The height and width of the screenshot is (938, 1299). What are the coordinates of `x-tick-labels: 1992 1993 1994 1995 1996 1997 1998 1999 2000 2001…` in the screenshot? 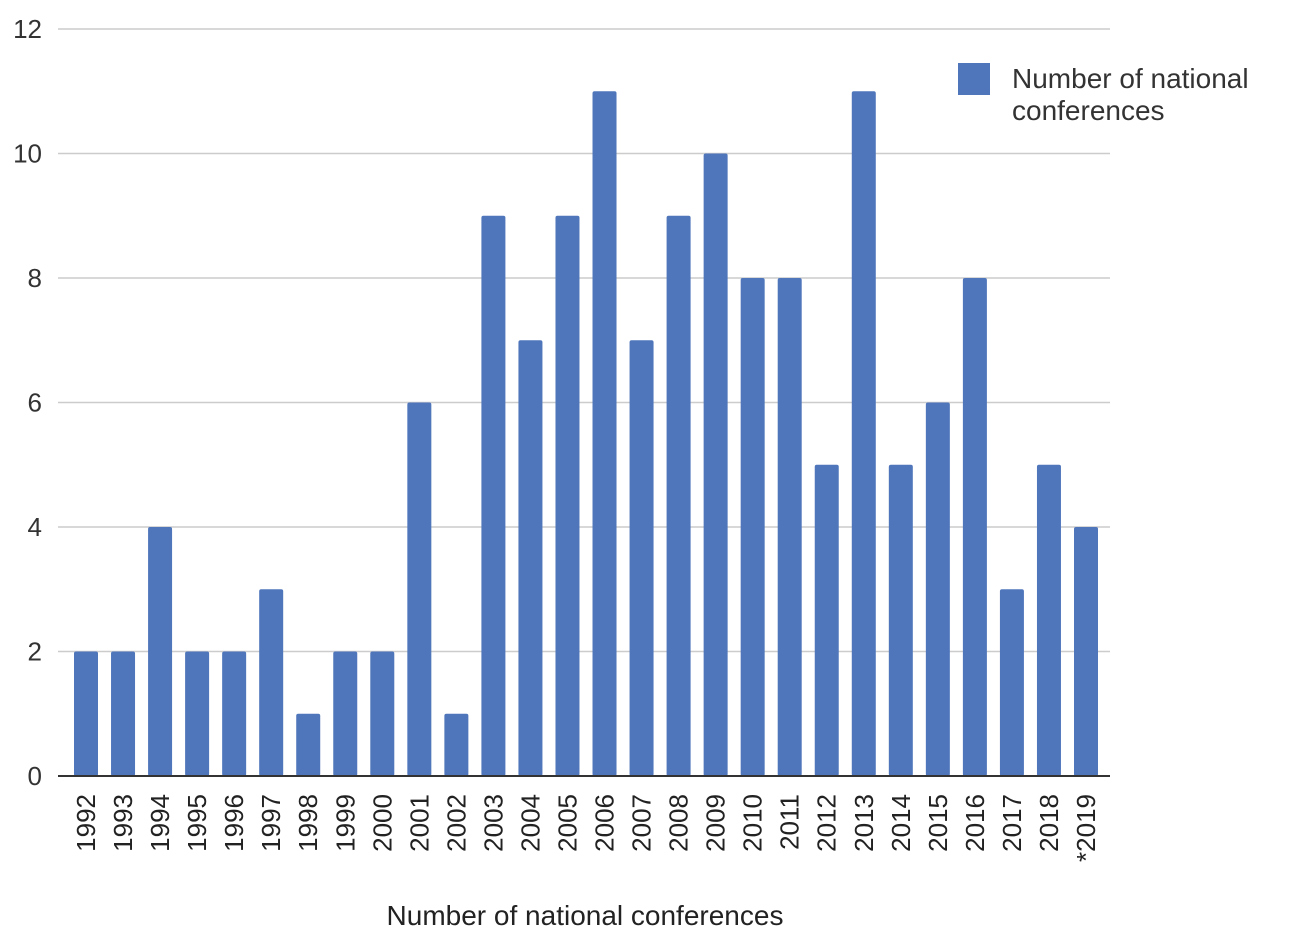 It's located at (586, 828).